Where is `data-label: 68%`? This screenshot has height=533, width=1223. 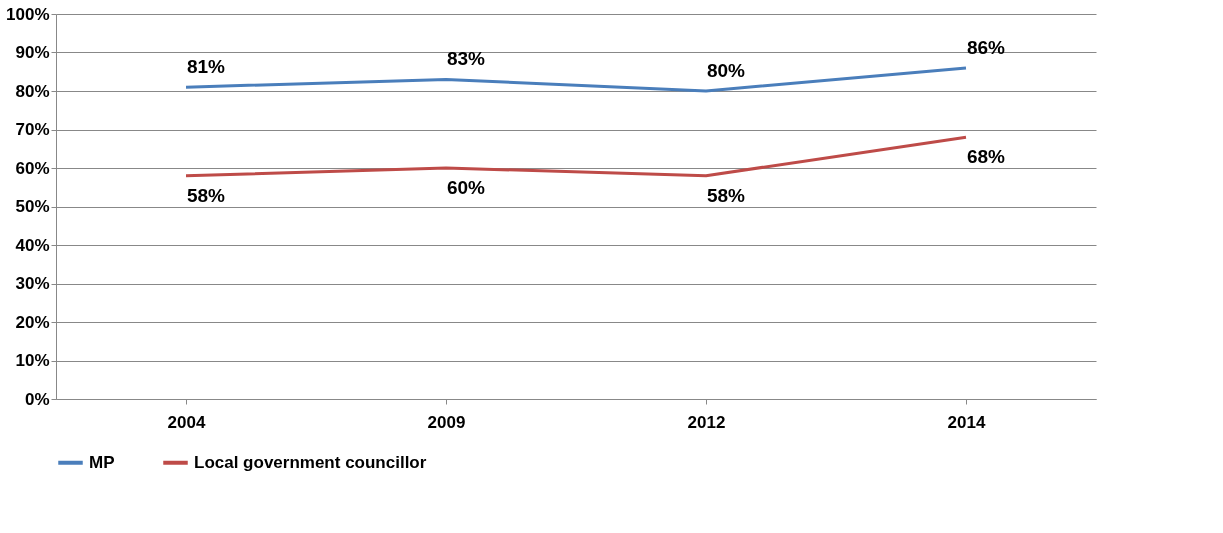 data-label: 68% is located at coordinates (986, 157).